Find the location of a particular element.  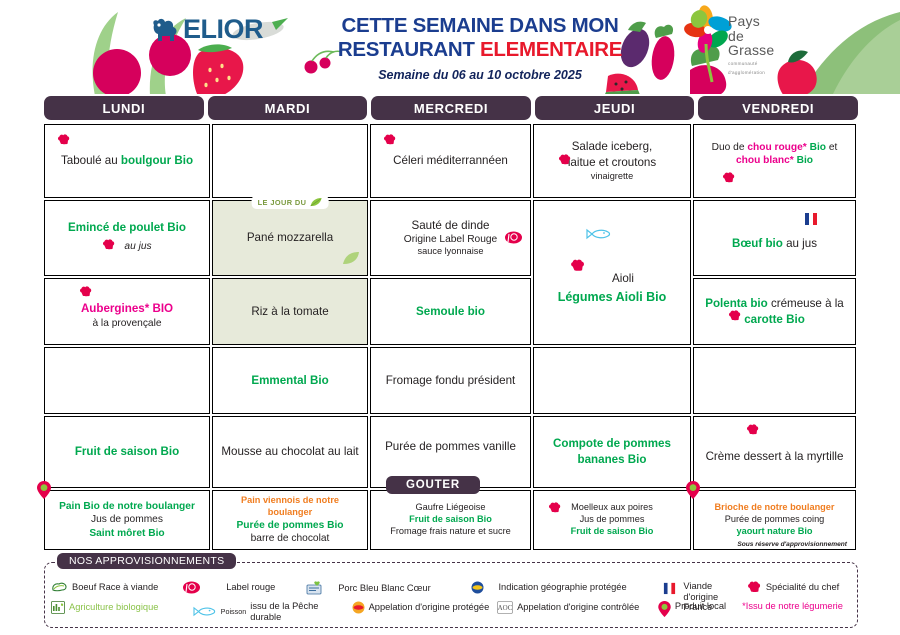

menu-cell-vendredi-garniture: Polenta bio crémeuse à la carotte Bio is located at coordinates (774, 311).